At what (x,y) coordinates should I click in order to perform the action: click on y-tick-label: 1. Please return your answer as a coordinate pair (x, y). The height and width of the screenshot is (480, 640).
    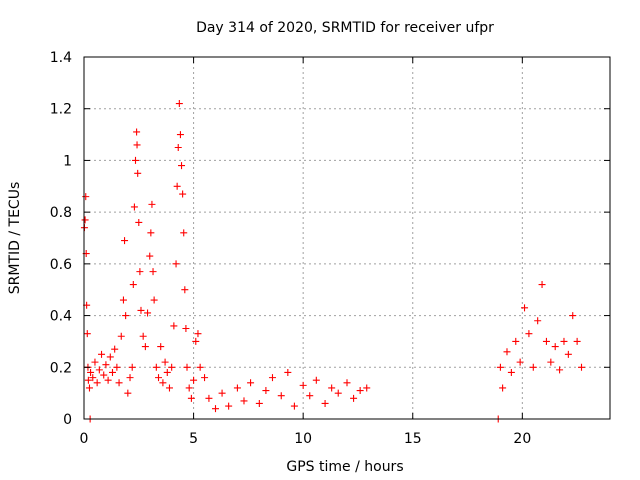
    Looking at the image, I should click on (67, 161).